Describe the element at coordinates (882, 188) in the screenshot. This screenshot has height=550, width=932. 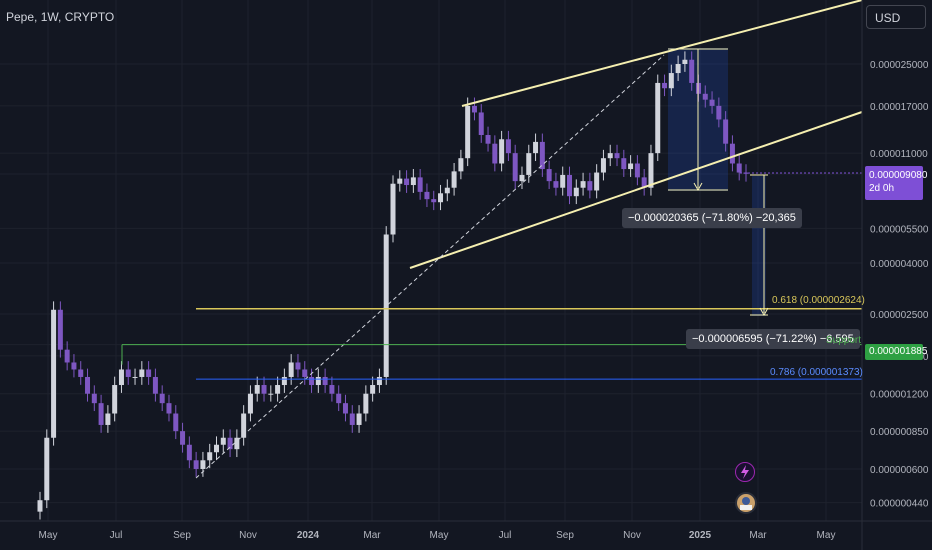
I see `bar-countdown: 2d 0h` at that location.